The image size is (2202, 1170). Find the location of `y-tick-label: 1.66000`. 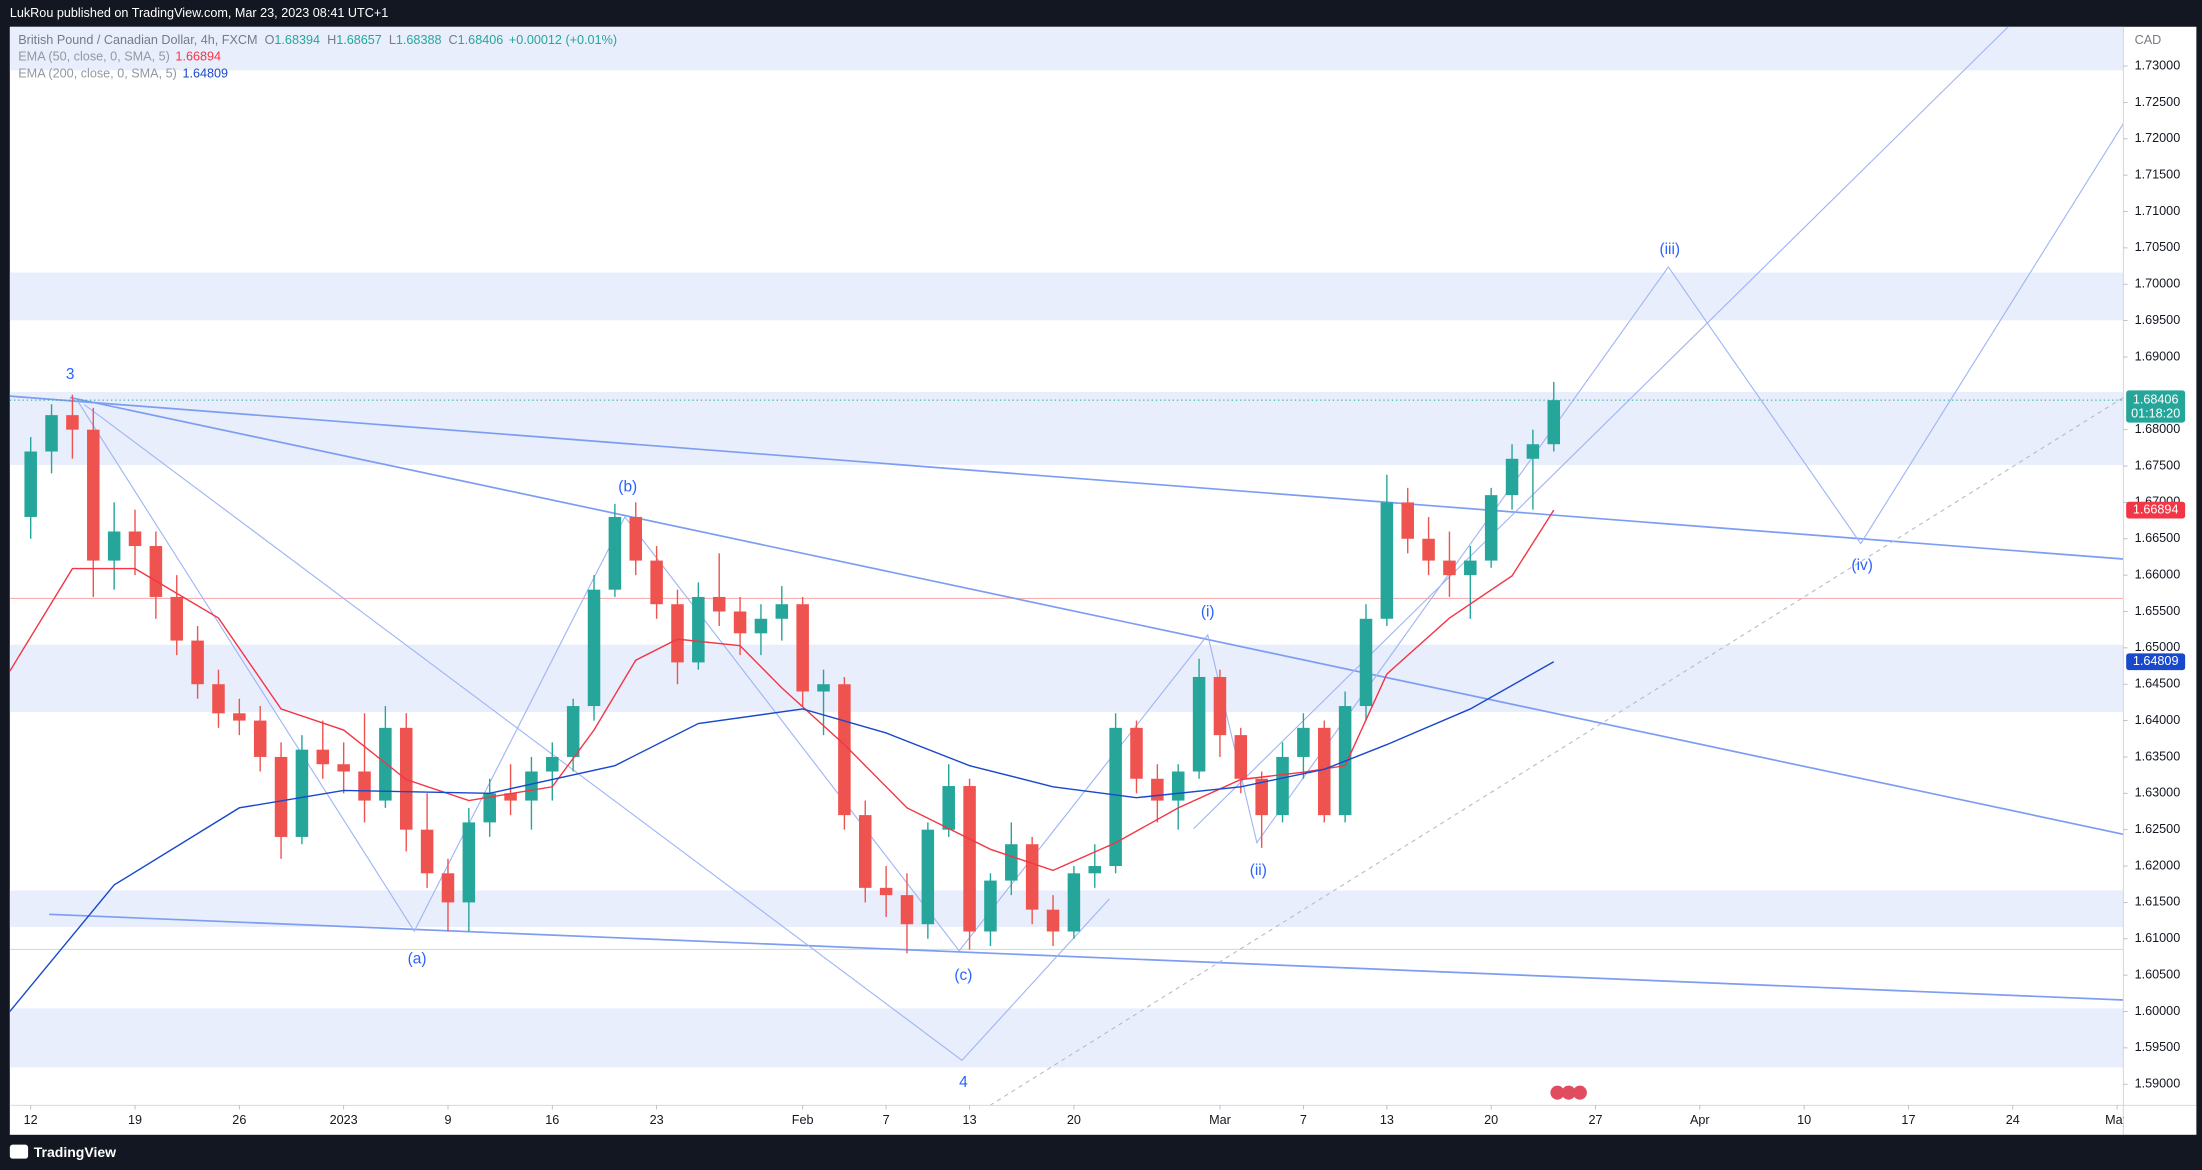

y-tick-label: 1.66000 is located at coordinates (2158, 574).